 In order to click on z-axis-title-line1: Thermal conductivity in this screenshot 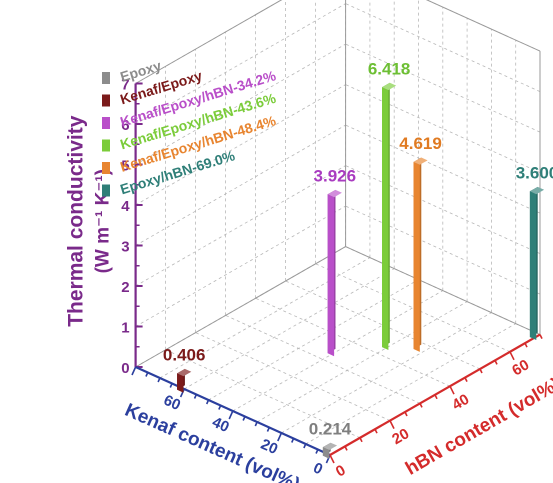, I will do `click(76, 221)`.